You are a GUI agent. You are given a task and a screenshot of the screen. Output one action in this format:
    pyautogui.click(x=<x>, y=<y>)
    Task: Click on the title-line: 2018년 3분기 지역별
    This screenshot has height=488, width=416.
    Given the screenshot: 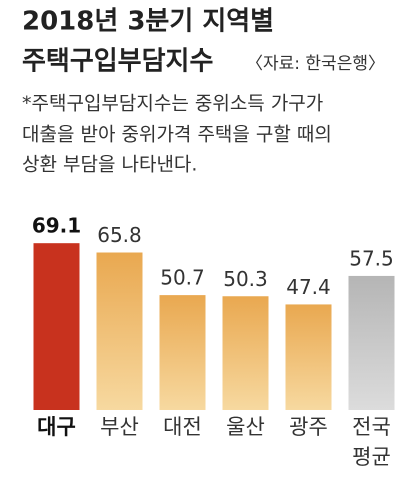 What is the action you would take?
    pyautogui.click(x=148, y=22)
    